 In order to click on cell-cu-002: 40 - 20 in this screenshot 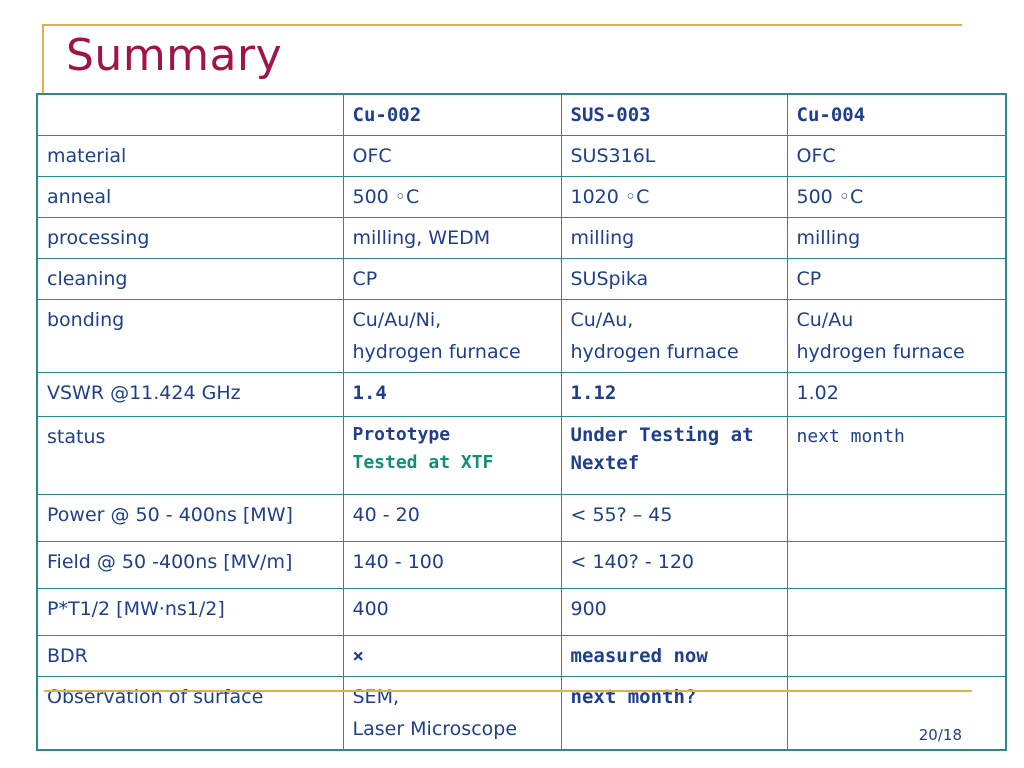, I will do `click(452, 518)`.